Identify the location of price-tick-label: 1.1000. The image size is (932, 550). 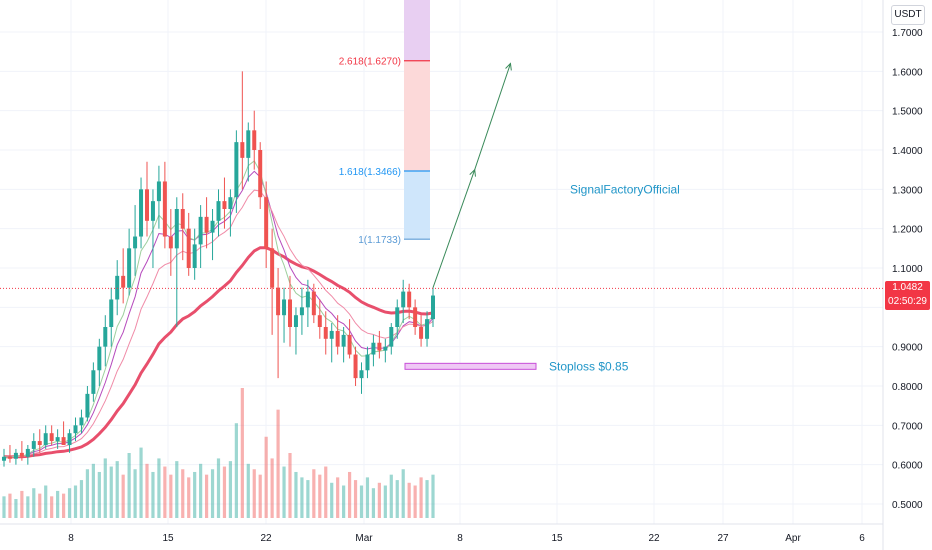
(907, 269).